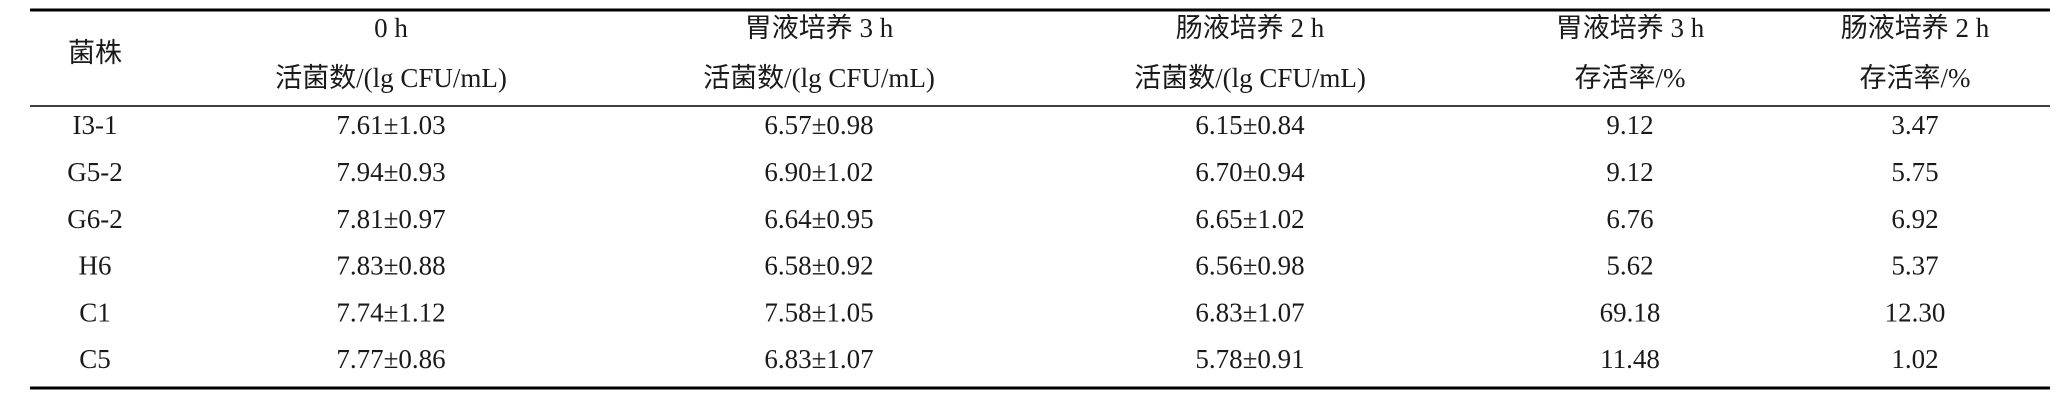 The height and width of the screenshot is (400, 2064). Describe the element at coordinates (1249, 359) in the screenshot. I see `value-cell: 5.78±0.91` at that location.